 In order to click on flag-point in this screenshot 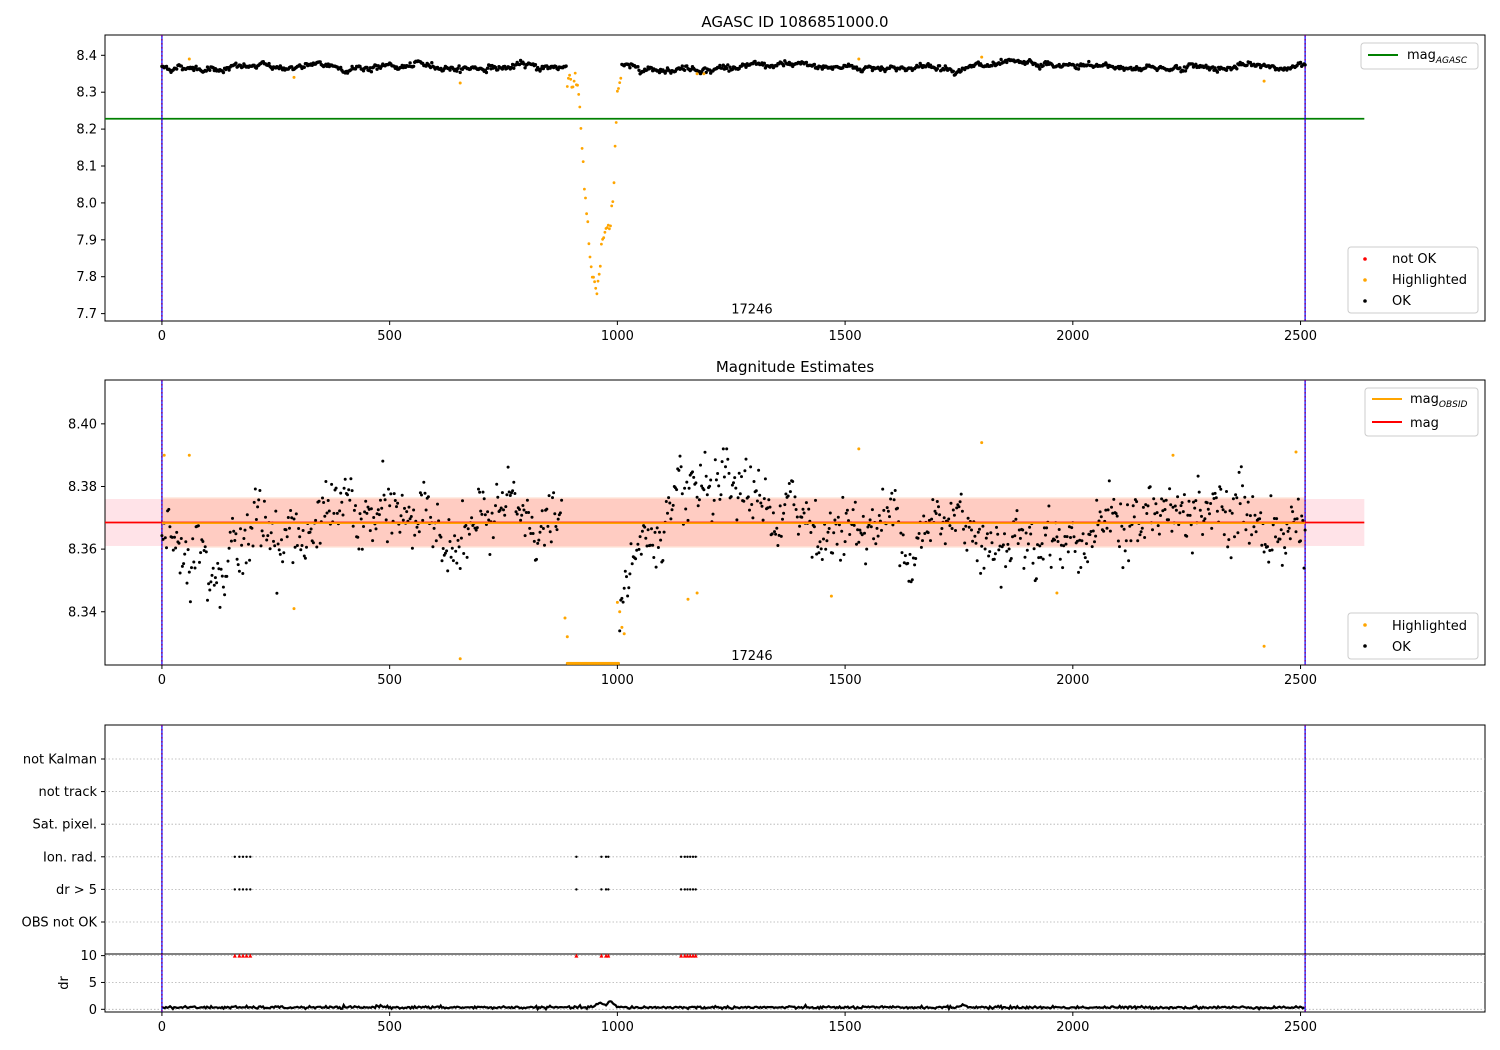, I will do `click(239, 856)`.